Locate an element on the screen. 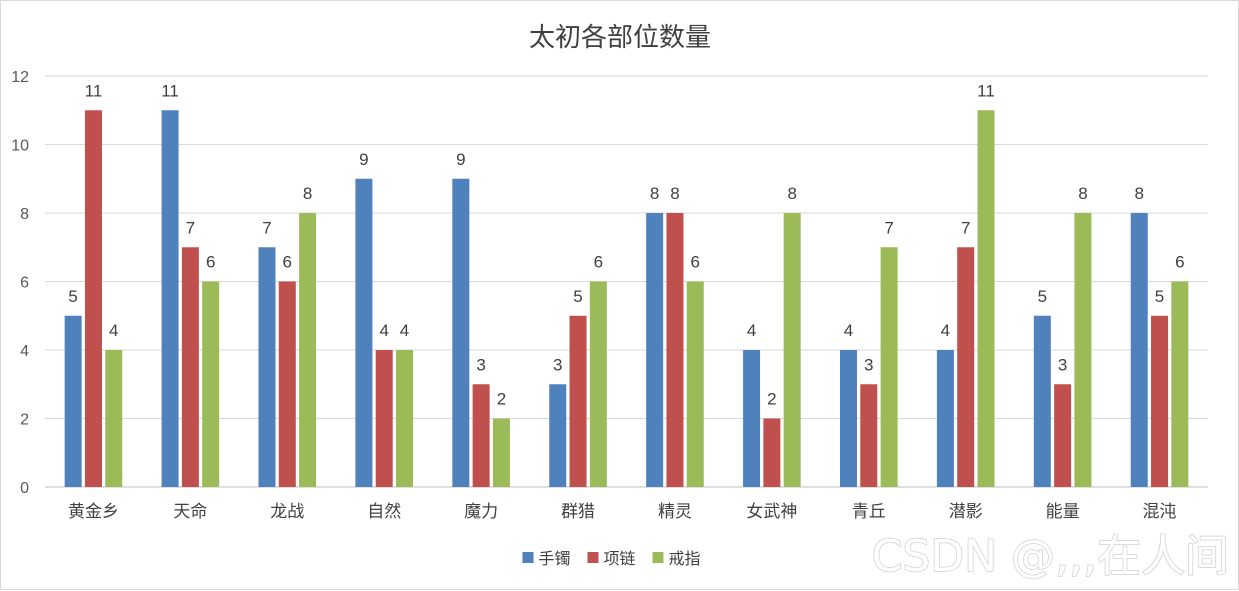 Image resolution: width=1239 pixels, height=591 pixels. x-category-label: 群猎 is located at coordinates (578, 512).